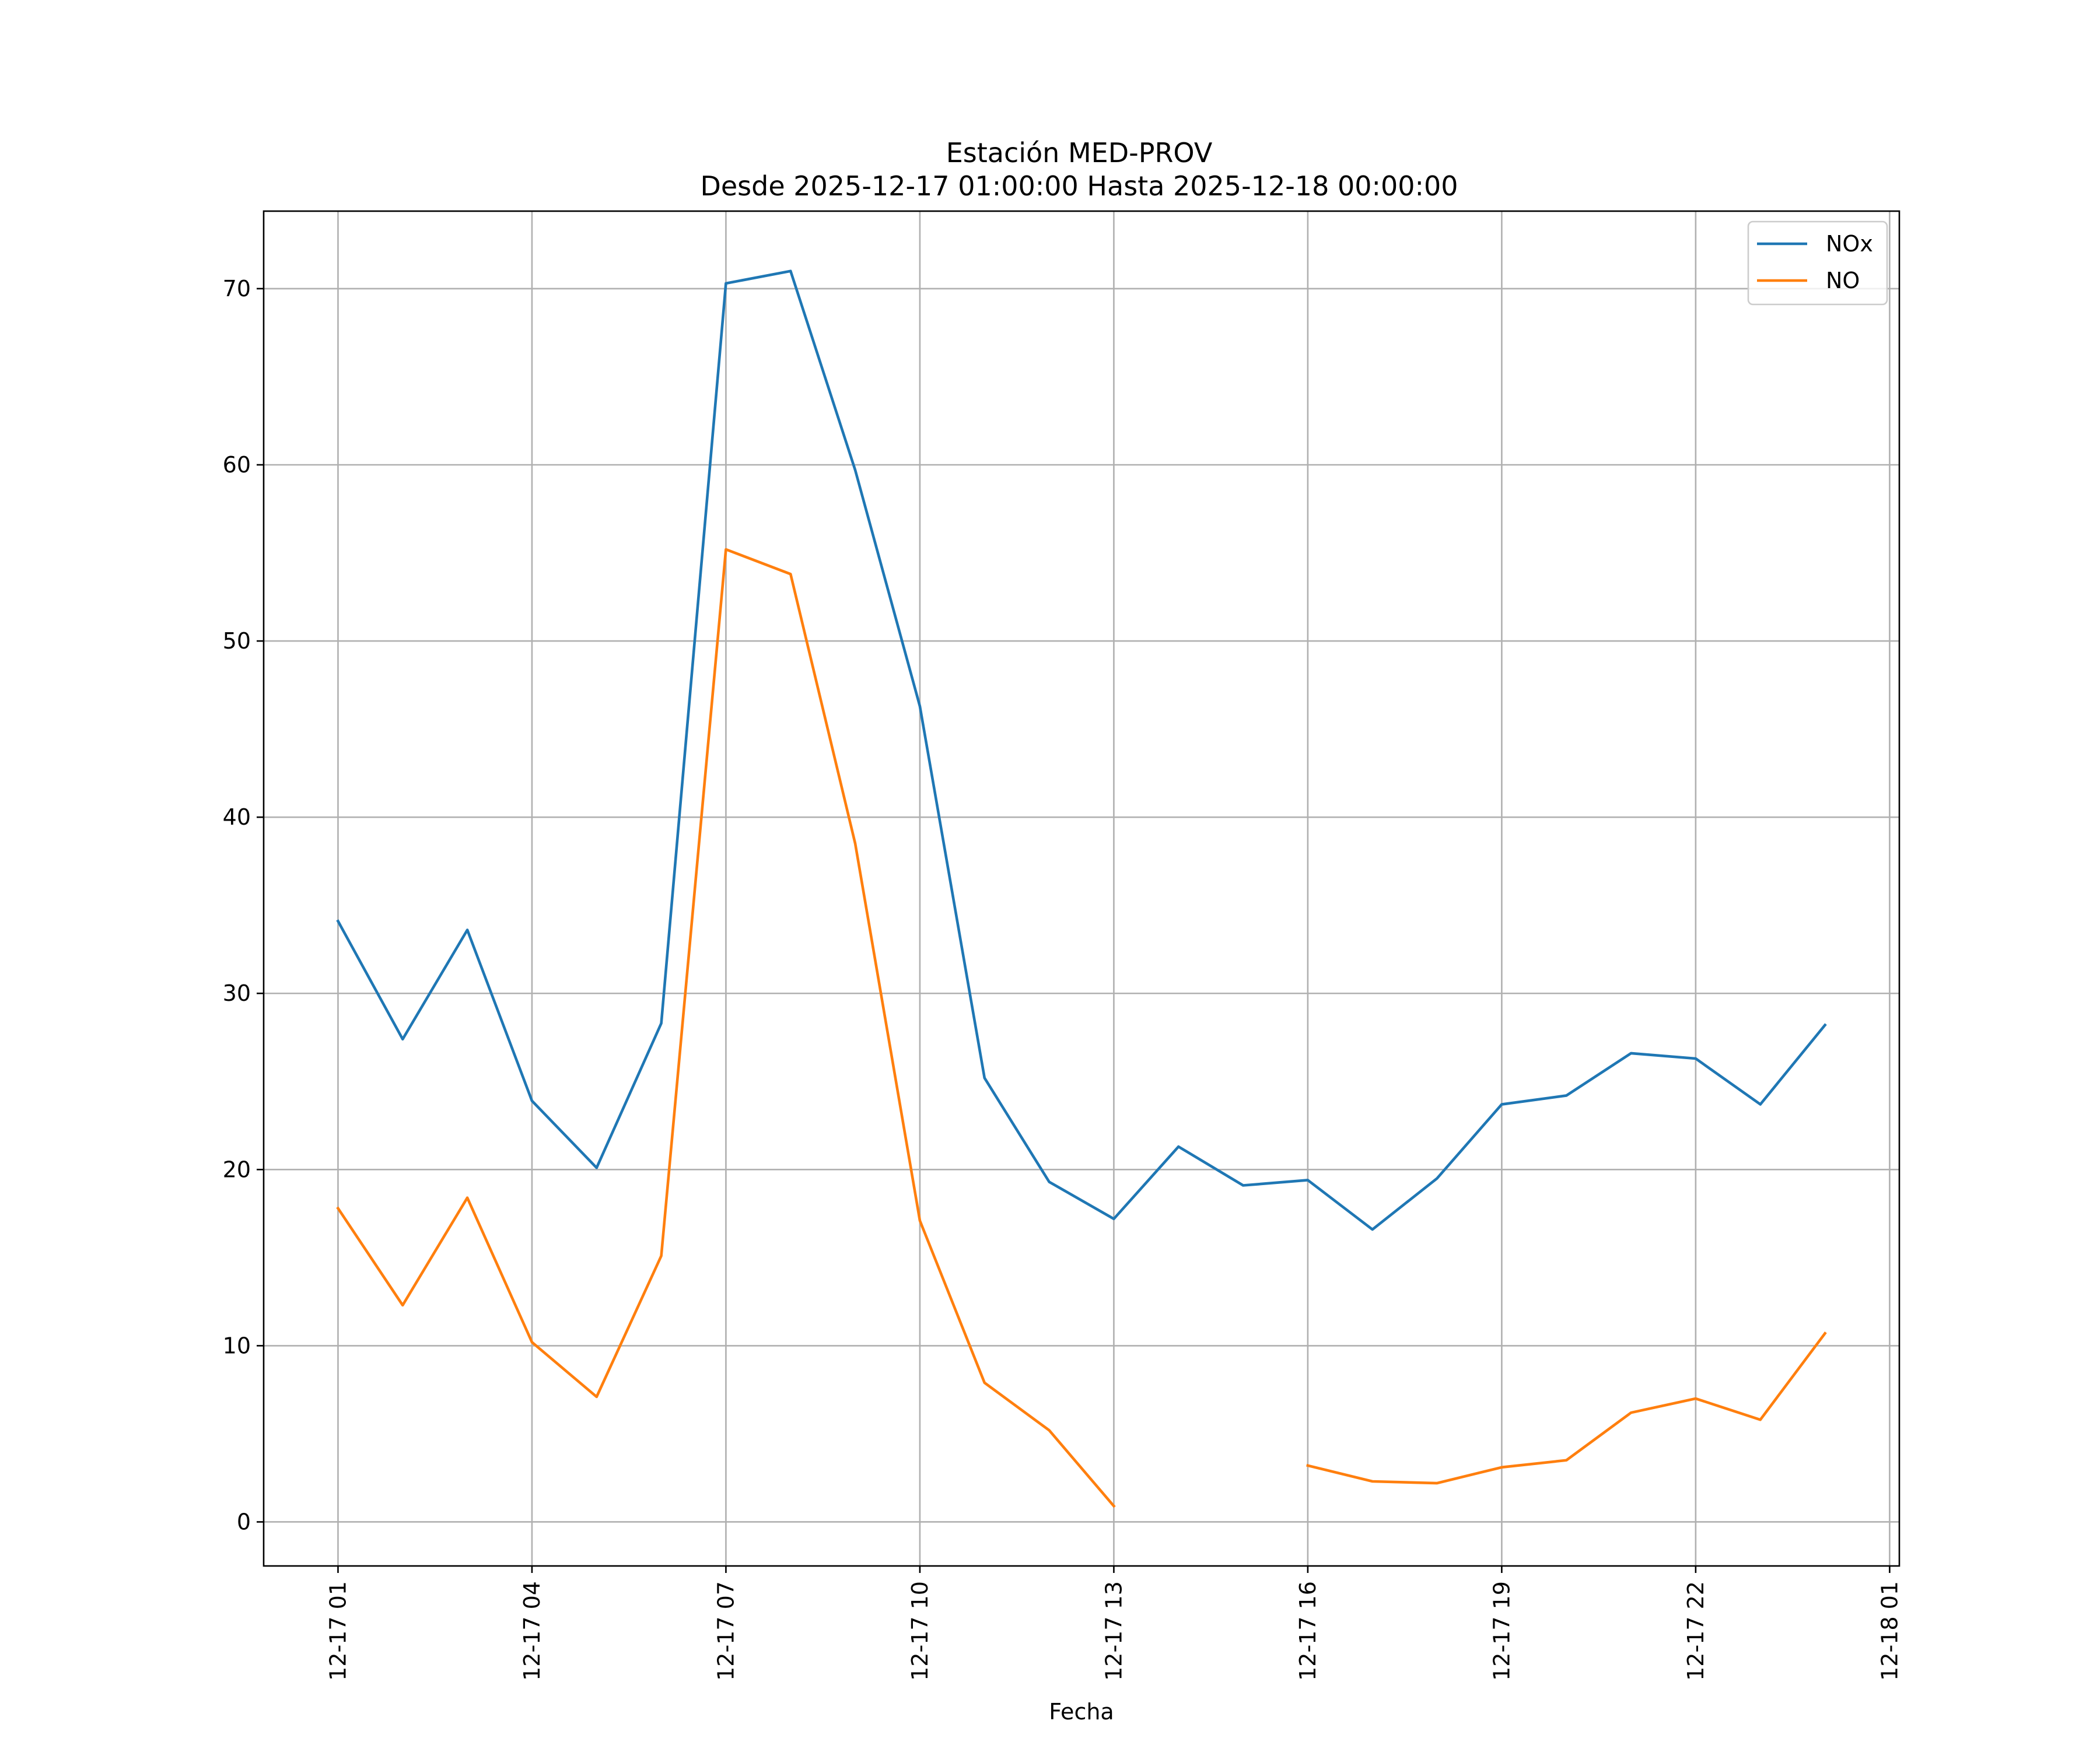  Describe the element at coordinates (1079, 153) in the screenshot. I see `chart-title: Estación MED-PROV` at that location.